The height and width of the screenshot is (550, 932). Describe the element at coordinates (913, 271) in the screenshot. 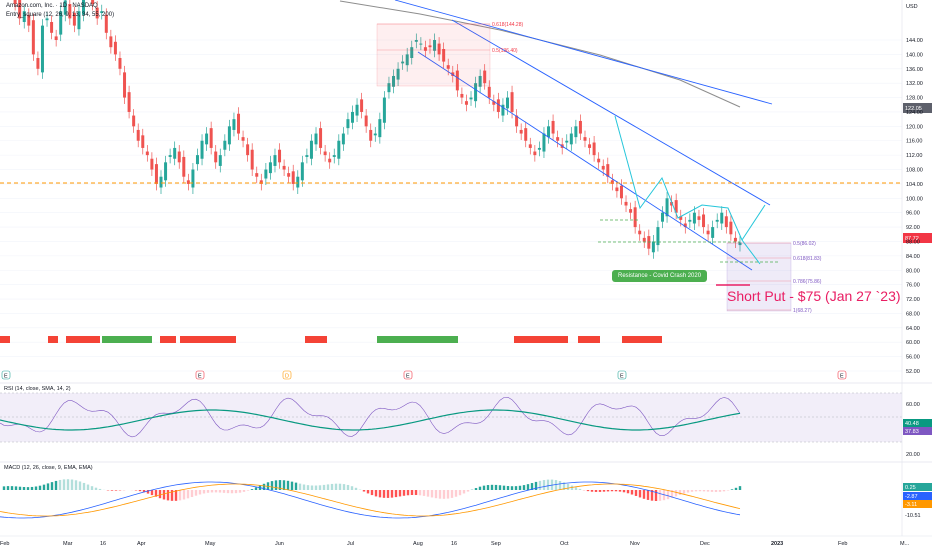

I see `price-tick-label: 80.00` at that location.